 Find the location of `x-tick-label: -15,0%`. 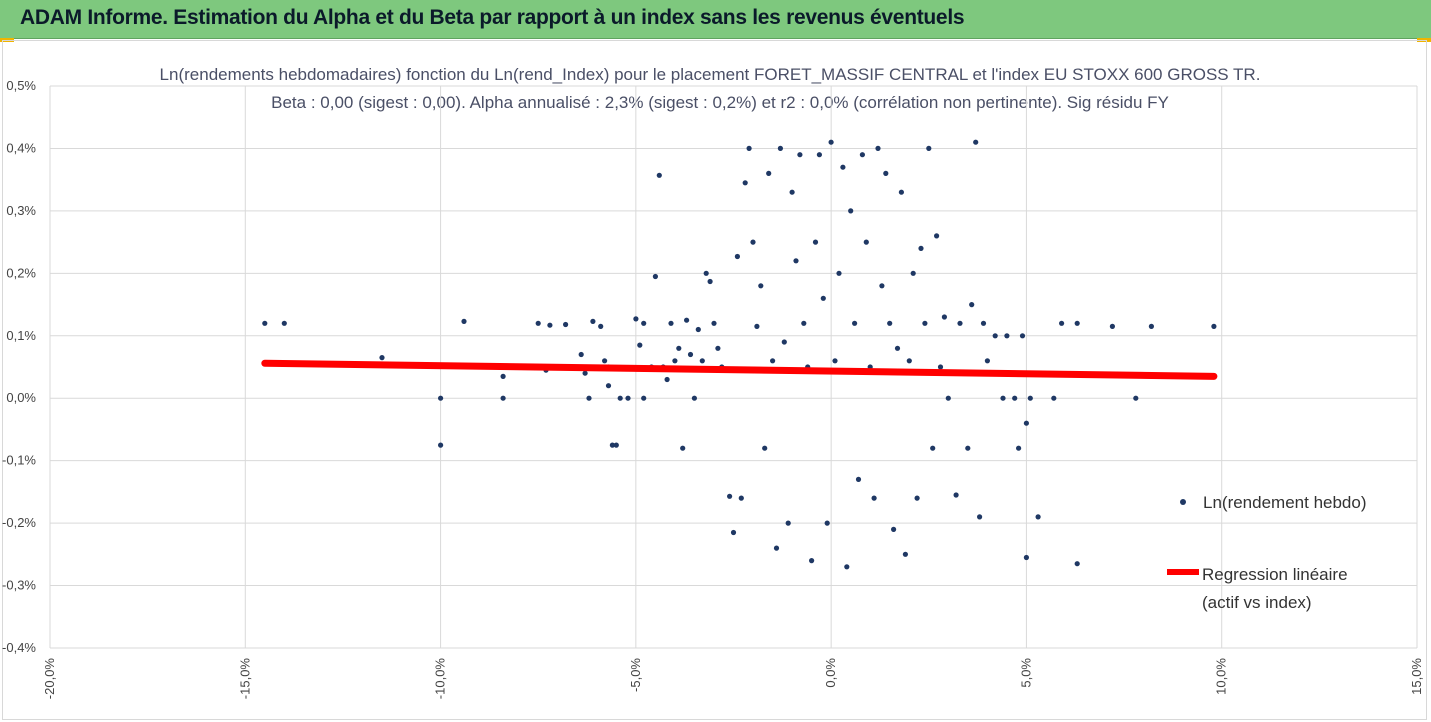

x-tick-label: -15,0% is located at coordinates (244, 679).